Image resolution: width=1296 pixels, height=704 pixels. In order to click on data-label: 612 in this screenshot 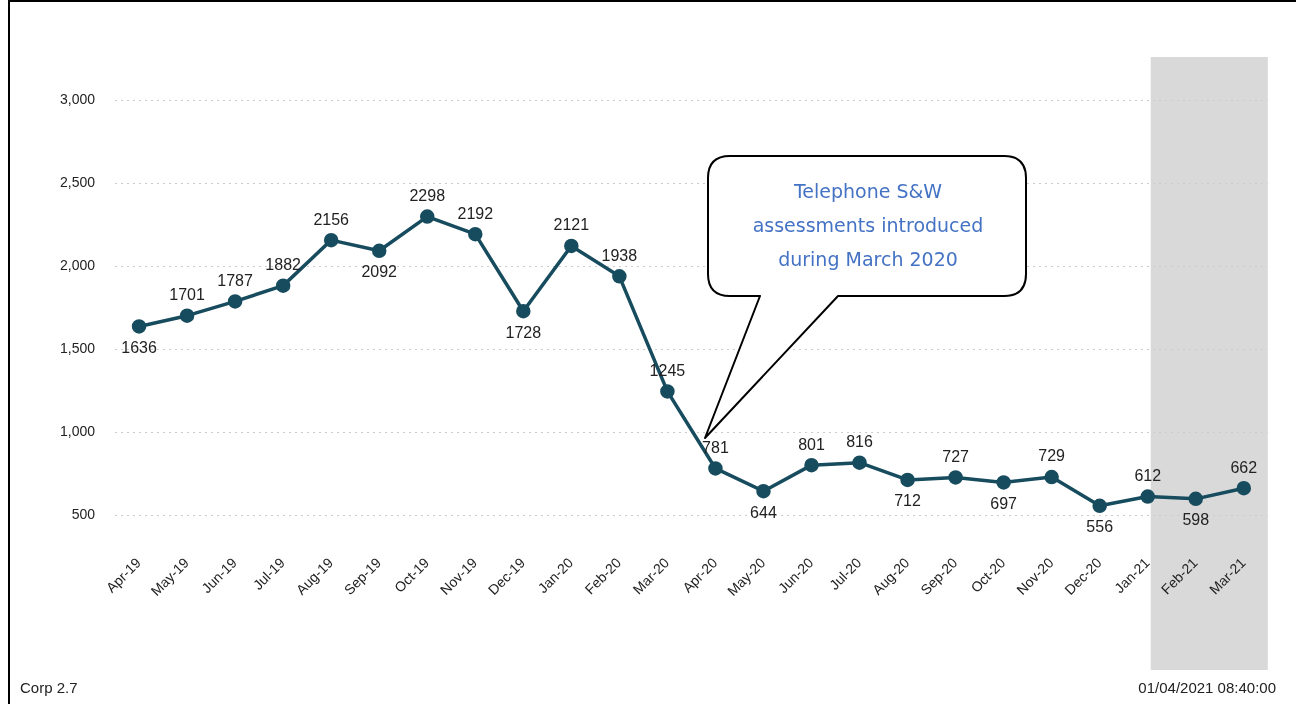, I will do `click(1148, 475)`.